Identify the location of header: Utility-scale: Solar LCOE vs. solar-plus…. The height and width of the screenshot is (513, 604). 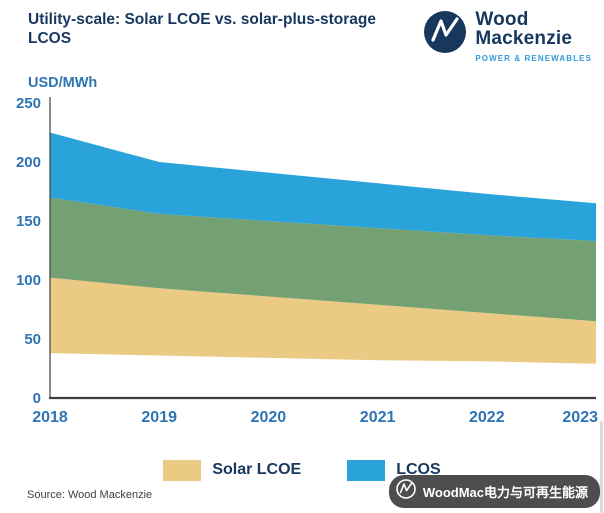
(302, 31).